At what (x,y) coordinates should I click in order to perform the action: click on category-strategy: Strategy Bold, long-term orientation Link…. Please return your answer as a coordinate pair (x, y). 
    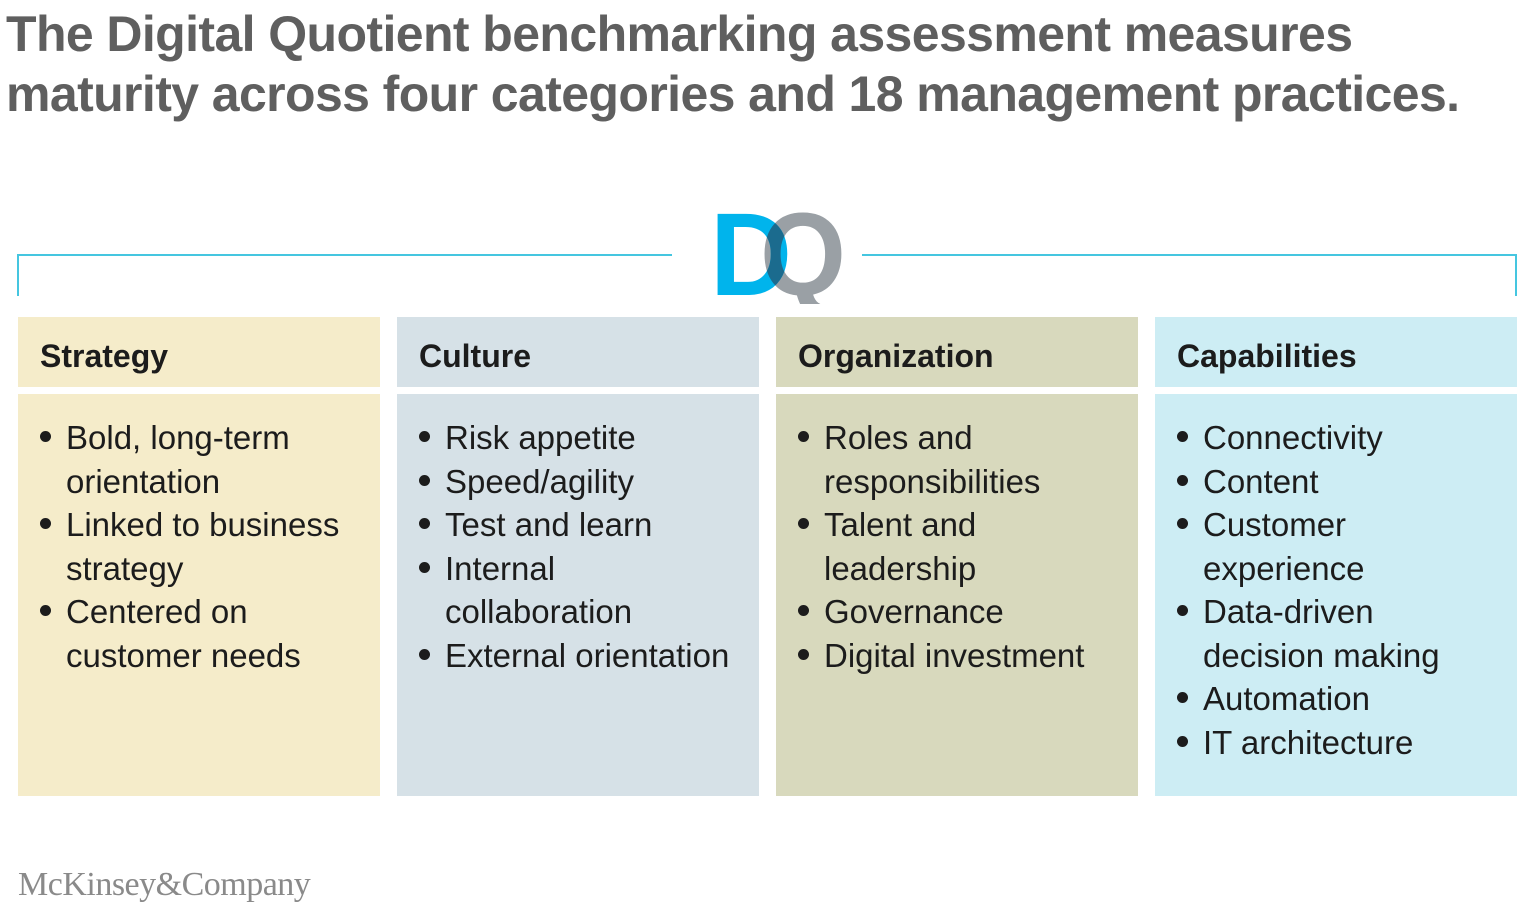
    Looking at the image, I should click on (199, 556).